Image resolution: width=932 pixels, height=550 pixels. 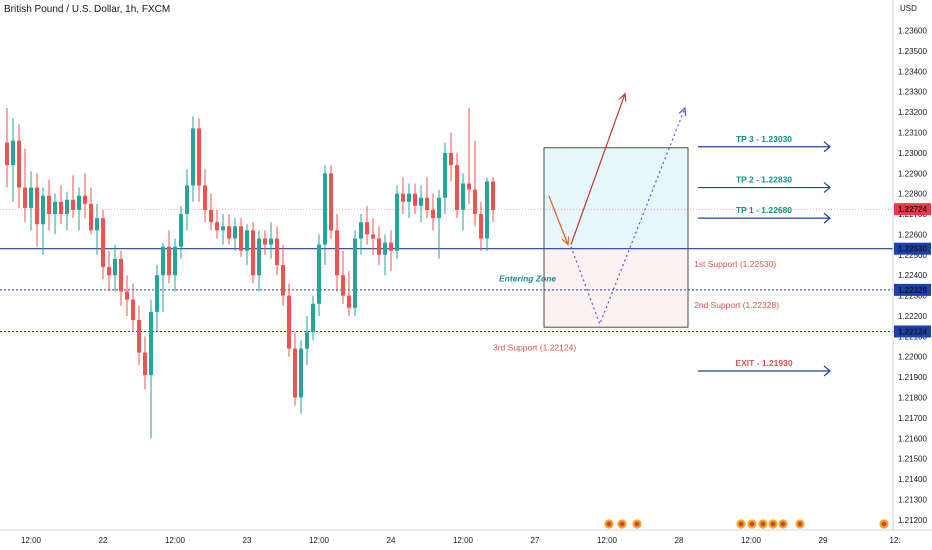 I want to click on take-profit-1-label: TP 1 - 1.22680, so click(x=764, y=210).